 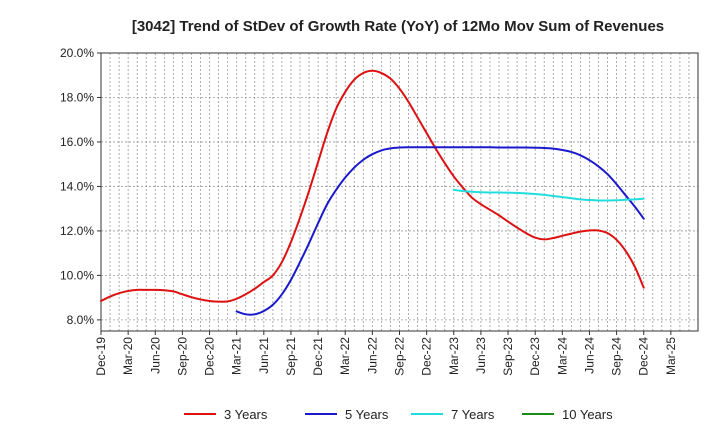 What do you see at coordinates (367, 414) in the screenshot?
I see `legend-label: 5 Years` at bounding box center [367, 414].